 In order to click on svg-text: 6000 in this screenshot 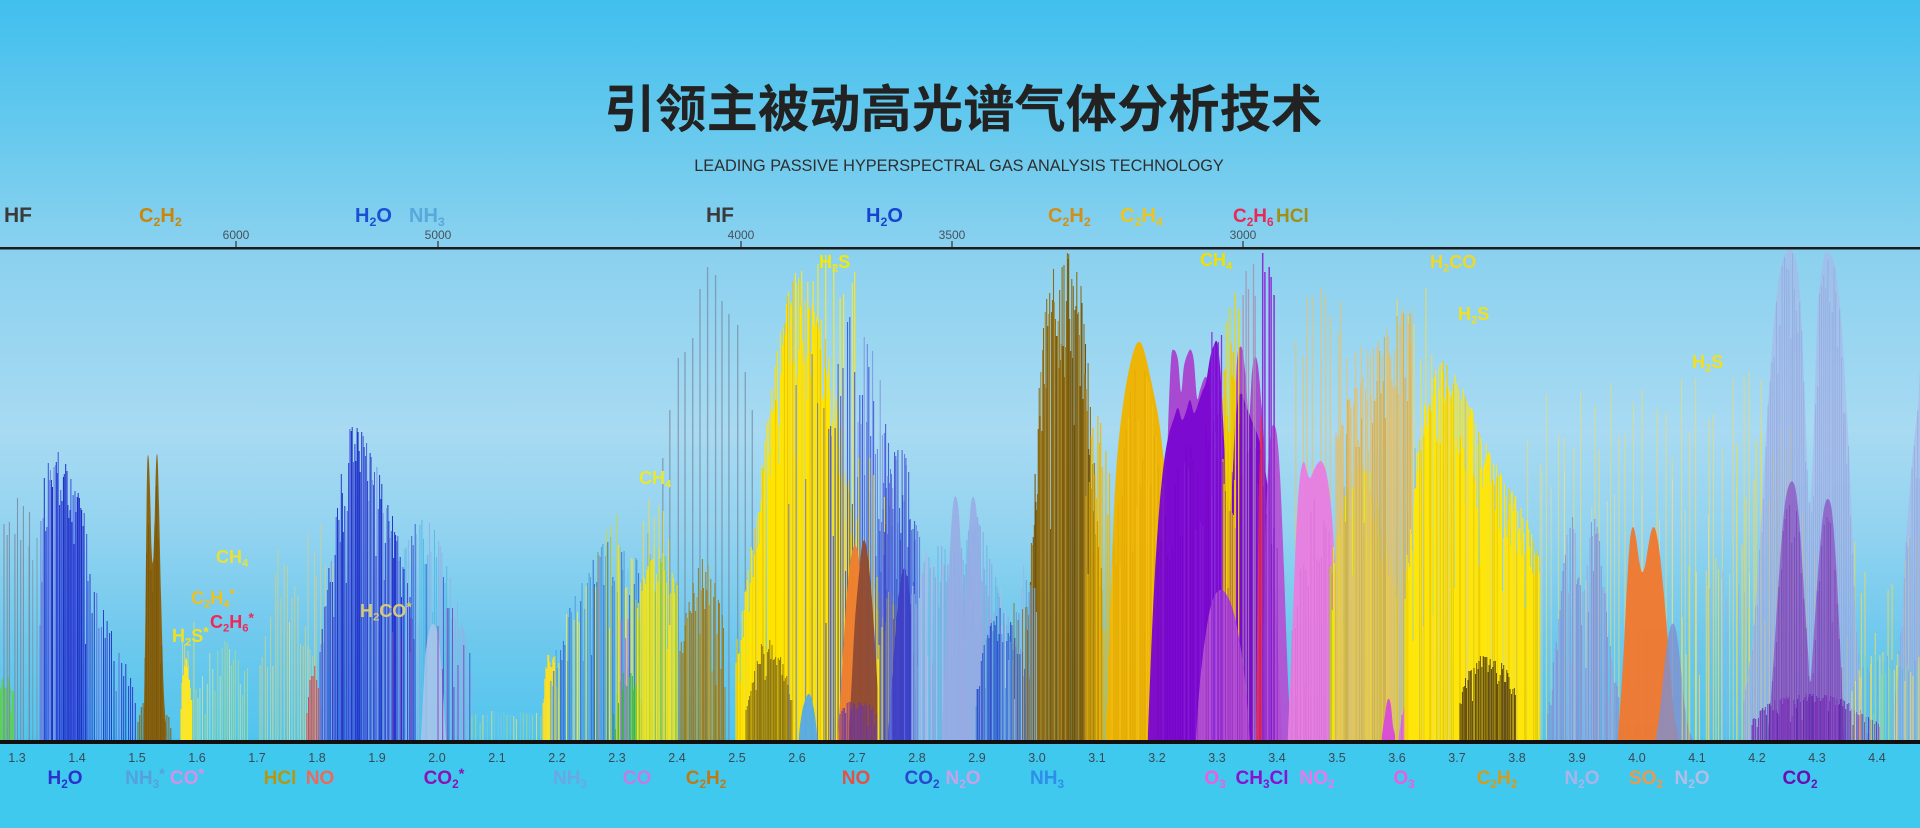, I will do `click(236, 235)`.